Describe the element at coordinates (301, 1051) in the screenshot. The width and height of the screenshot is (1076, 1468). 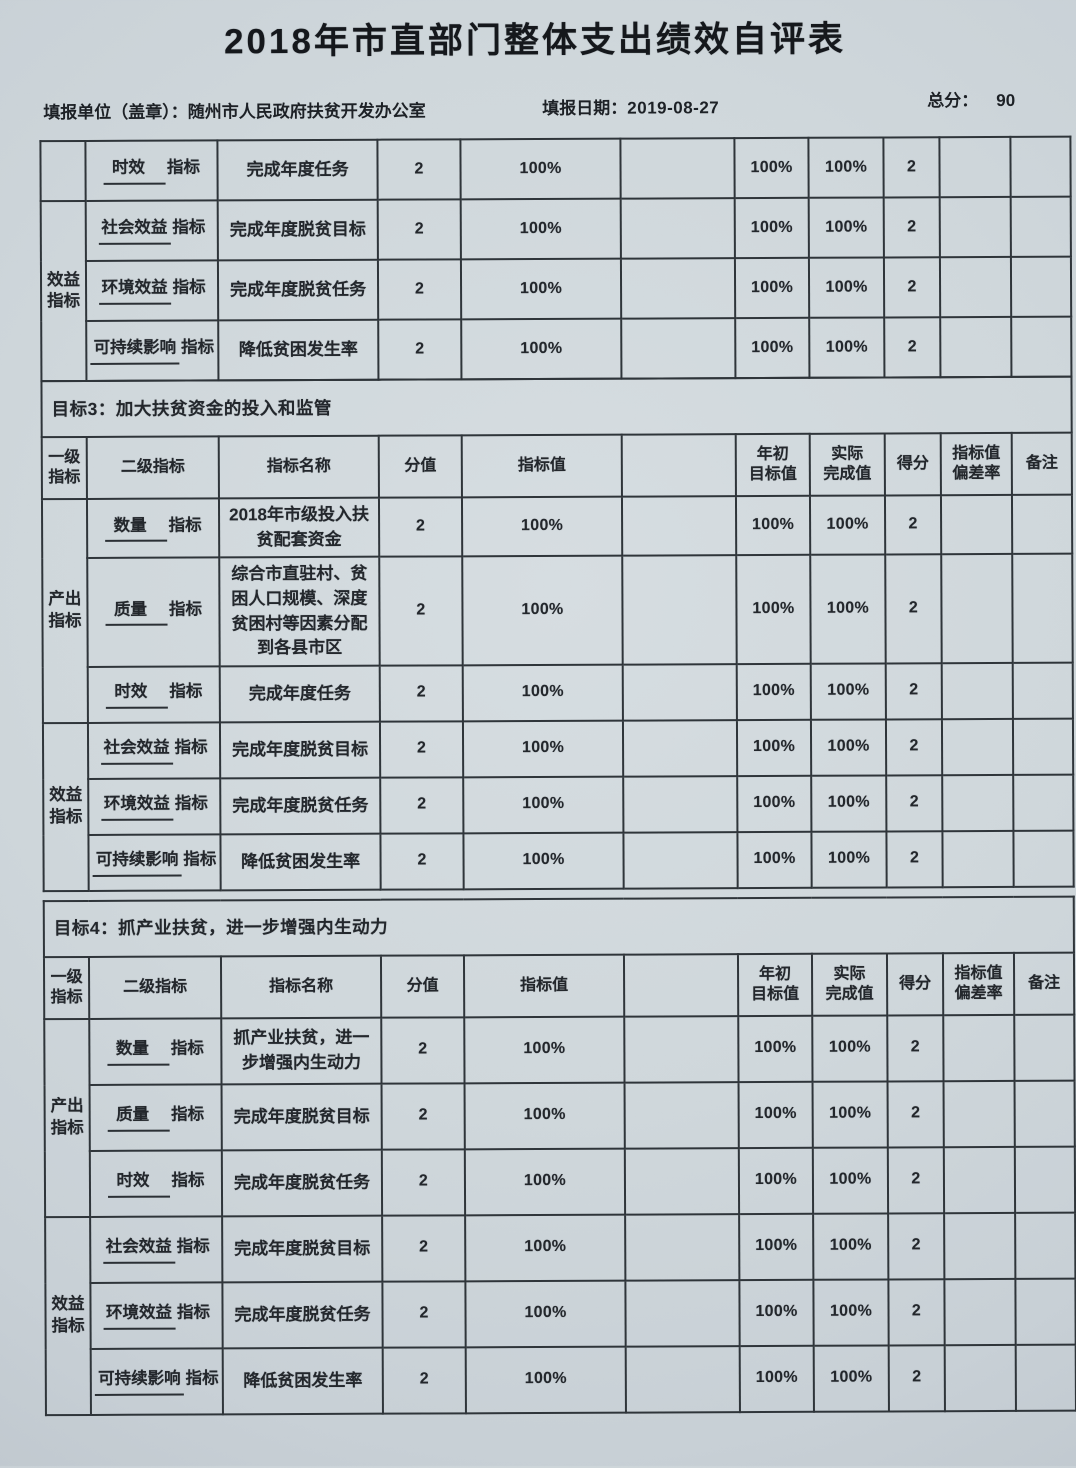
I see `indicator-name-cell: 抓产业扶贫，进一步增强内生动力` at that location.